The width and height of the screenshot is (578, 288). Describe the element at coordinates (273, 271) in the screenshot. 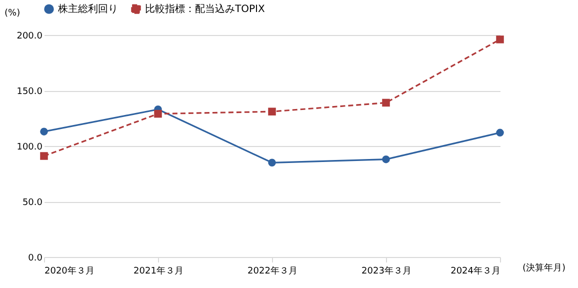

I see `x-tick-label: 2022年３月` at that location.